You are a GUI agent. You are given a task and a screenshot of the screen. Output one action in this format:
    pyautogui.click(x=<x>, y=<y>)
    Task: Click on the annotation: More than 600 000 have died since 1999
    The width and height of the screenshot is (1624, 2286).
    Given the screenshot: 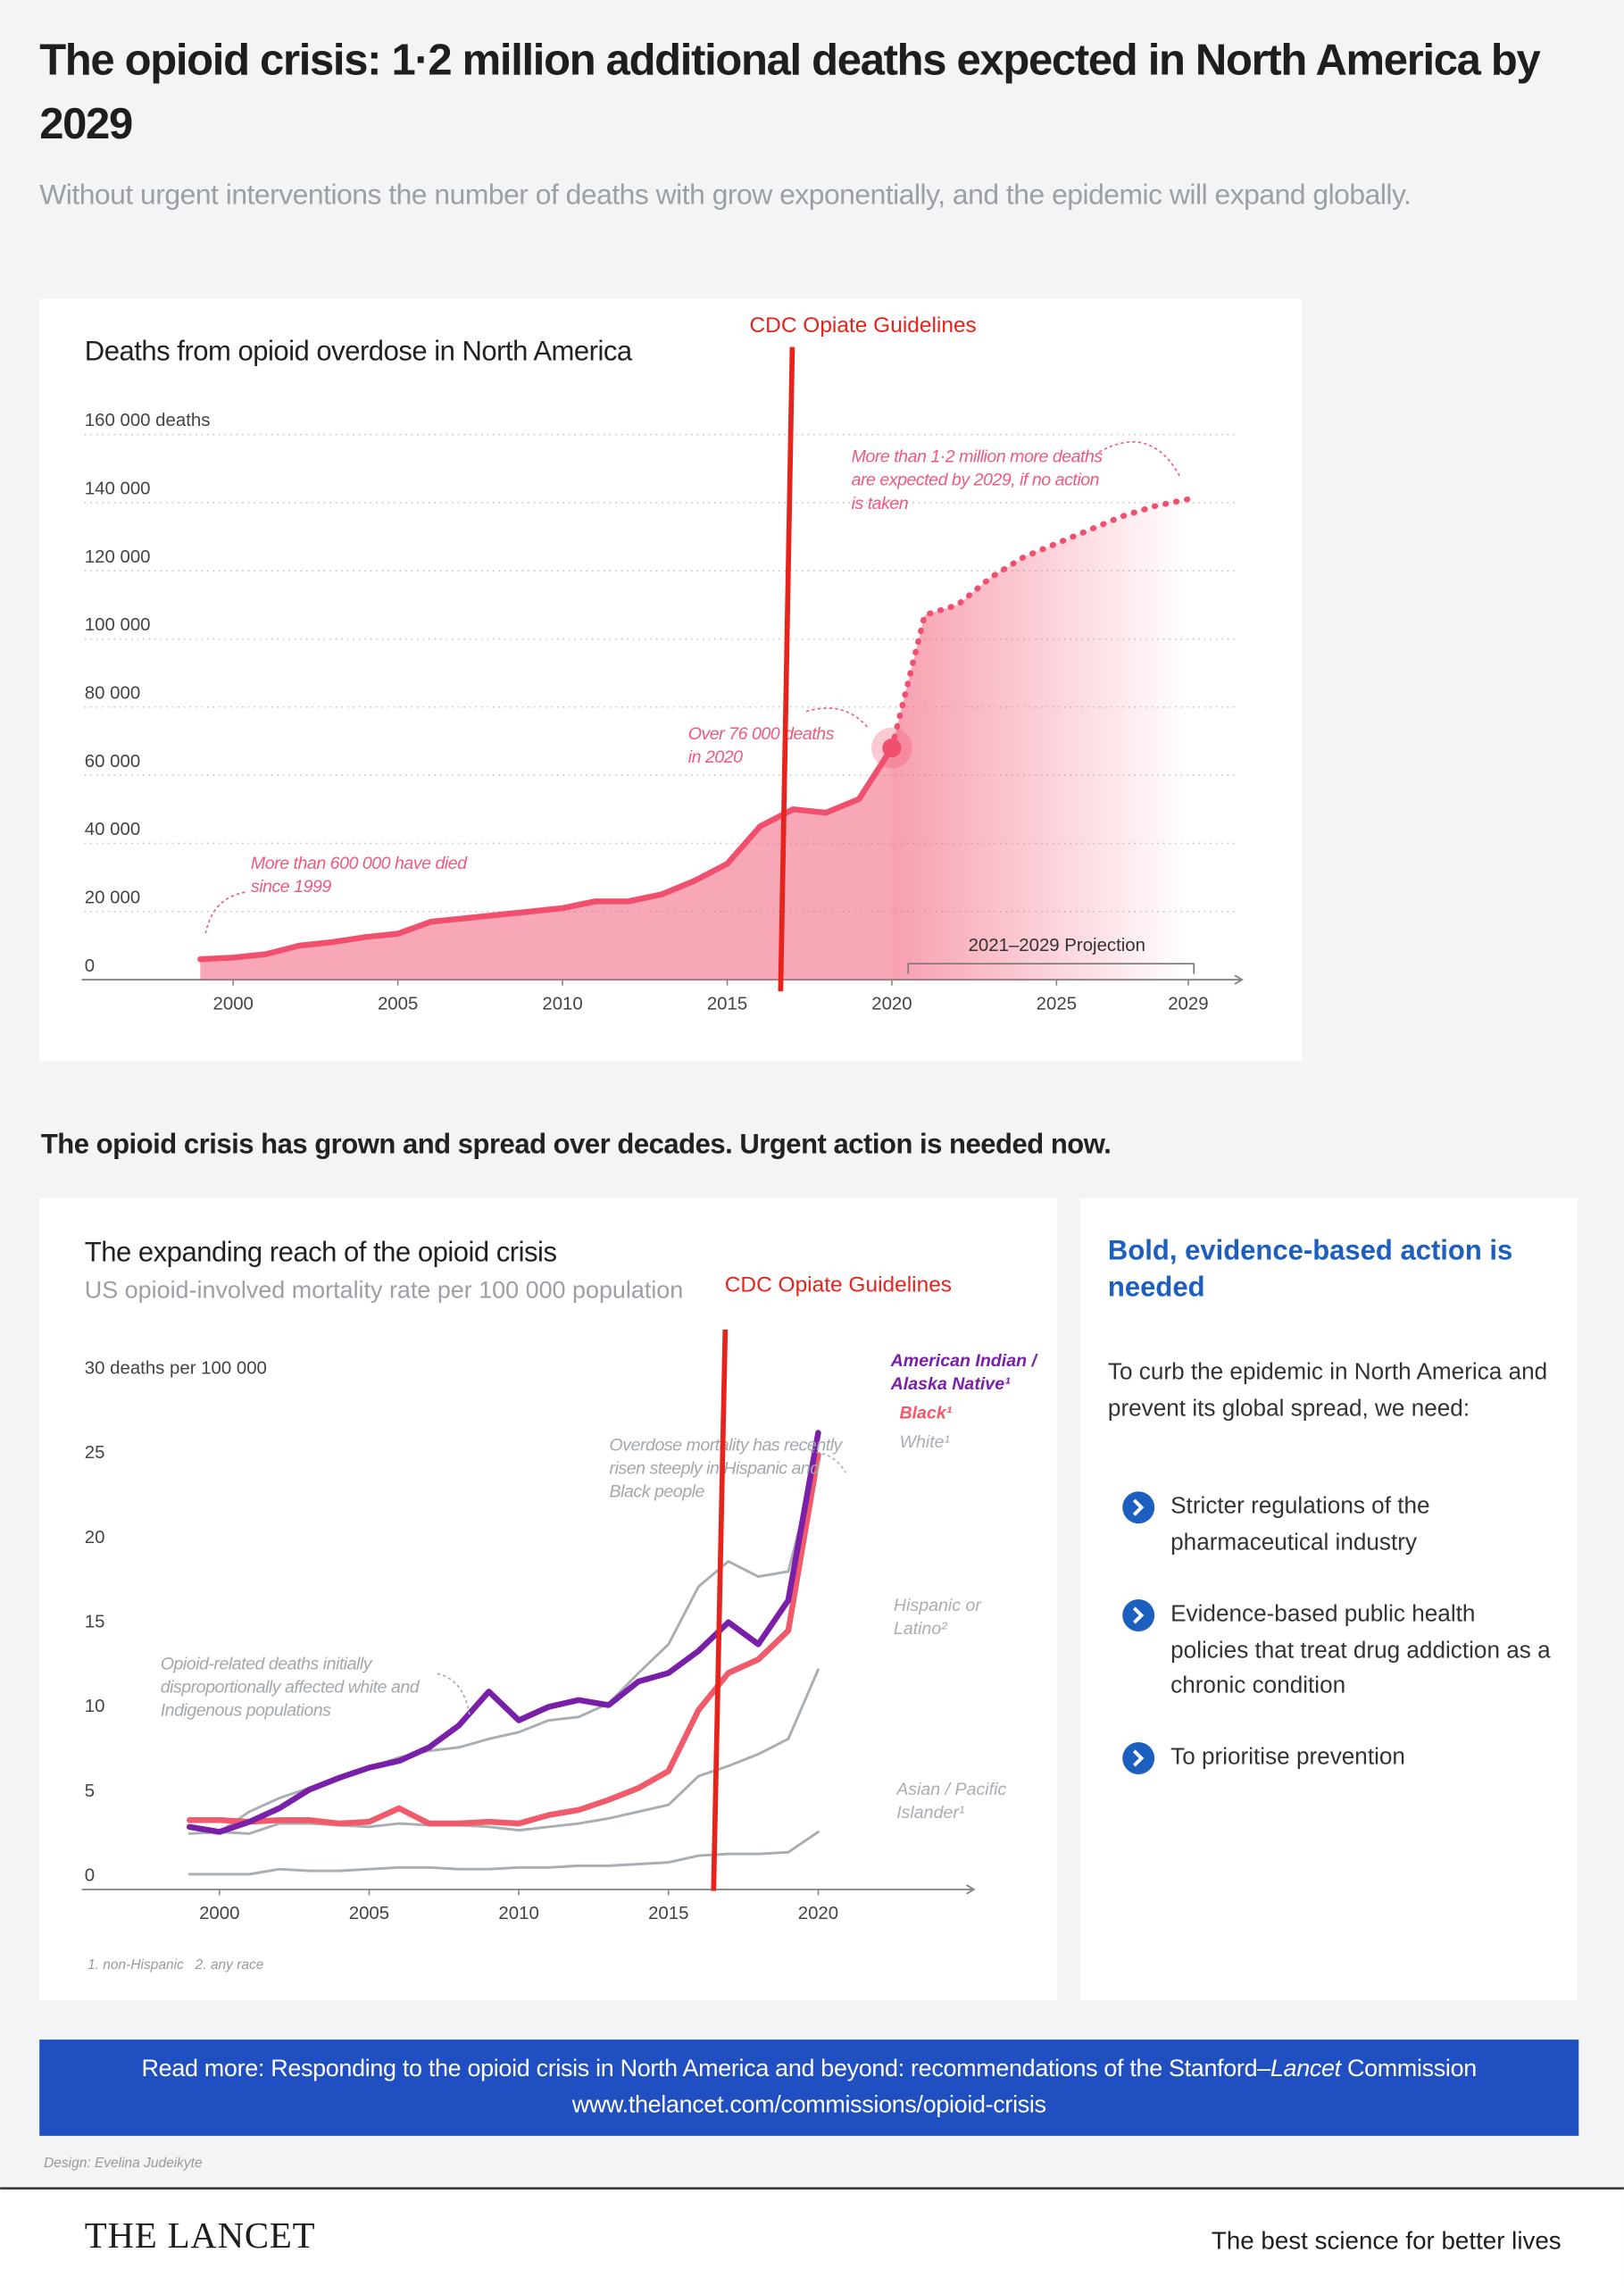 What is the action you would take?
    pyautogui.click(x=358, y=875)
    